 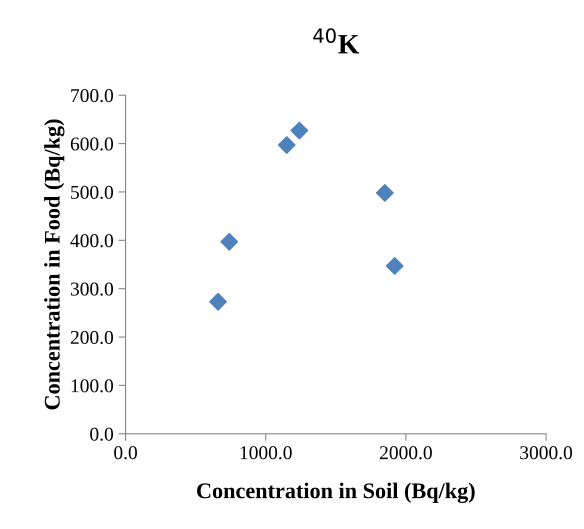 I want to click on y-tick-label: 300.0, so click(x=92, y=289).